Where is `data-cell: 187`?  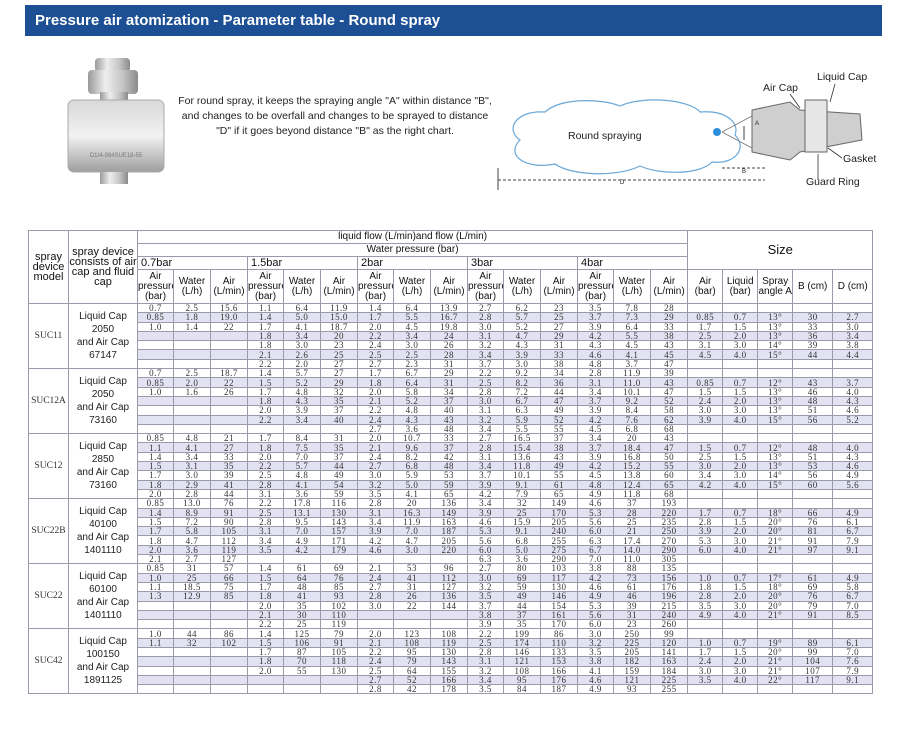 data-cell: 187 is located at coordinates (449, 531).